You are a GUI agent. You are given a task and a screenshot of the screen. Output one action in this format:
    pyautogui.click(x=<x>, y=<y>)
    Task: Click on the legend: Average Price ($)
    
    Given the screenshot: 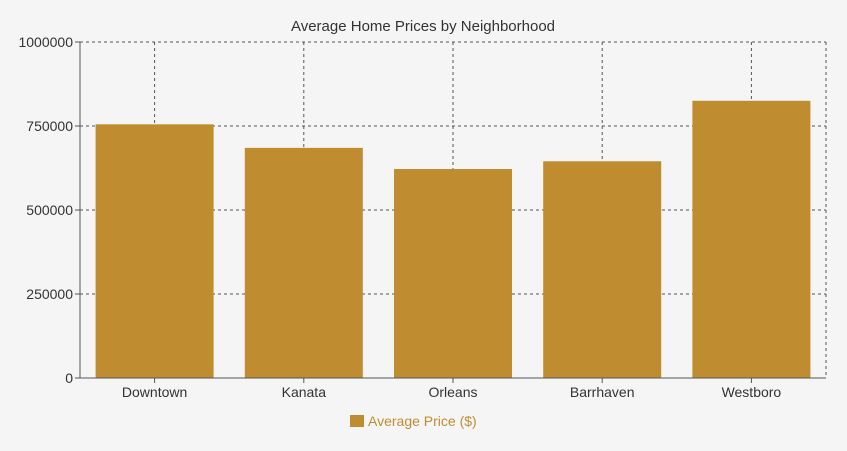 What is the action you would take?
    pyautogui.click(x=413, y=421)
    